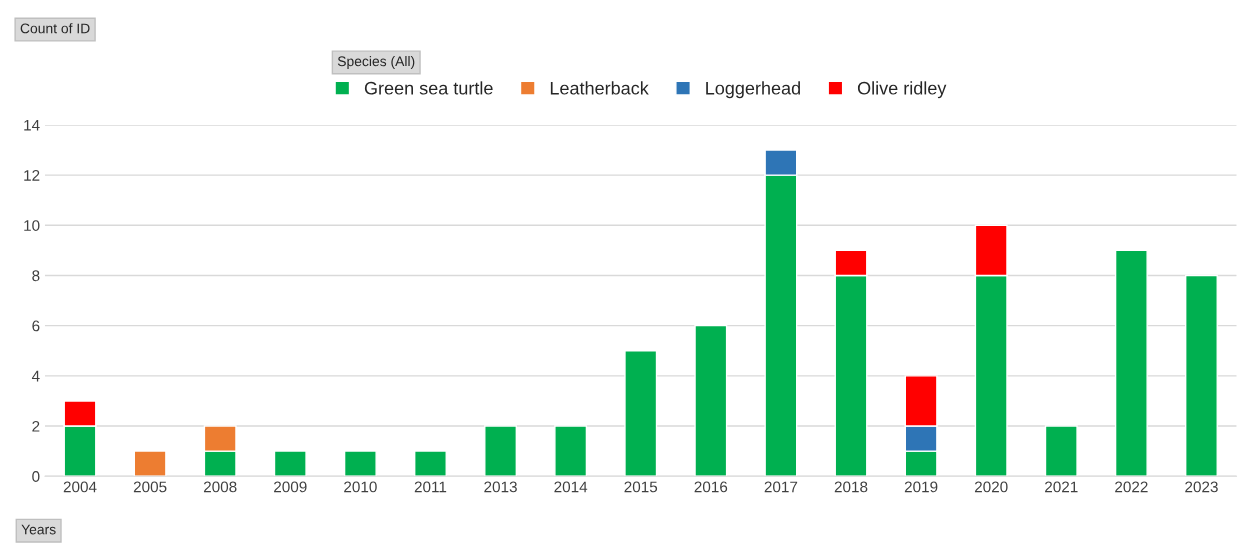  Describe the element at coordinates (781, 487) in the screenshot. I see `x-tick-label: 2017` at that location.